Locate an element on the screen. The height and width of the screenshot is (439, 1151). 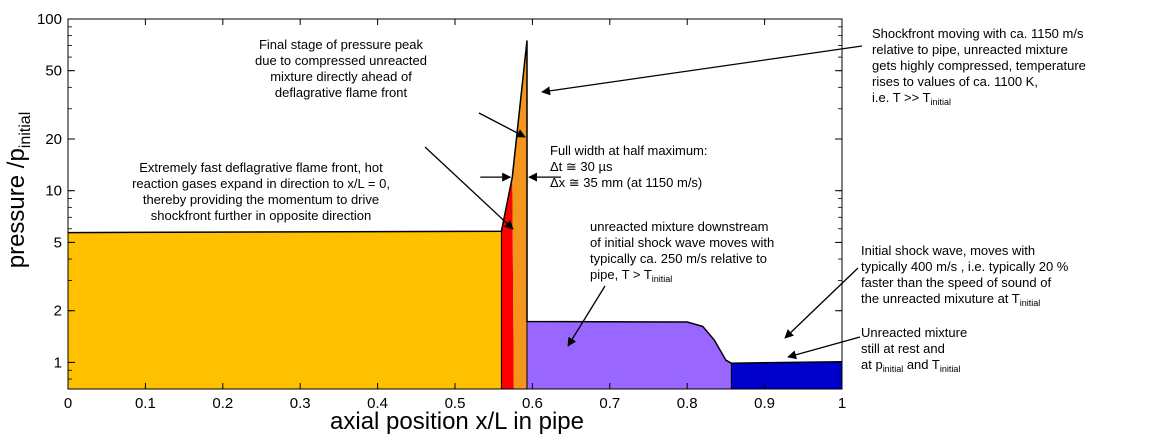
annotation-initial-shock-l3: faster than the speed of sound of is located at coordinates (956, 282).